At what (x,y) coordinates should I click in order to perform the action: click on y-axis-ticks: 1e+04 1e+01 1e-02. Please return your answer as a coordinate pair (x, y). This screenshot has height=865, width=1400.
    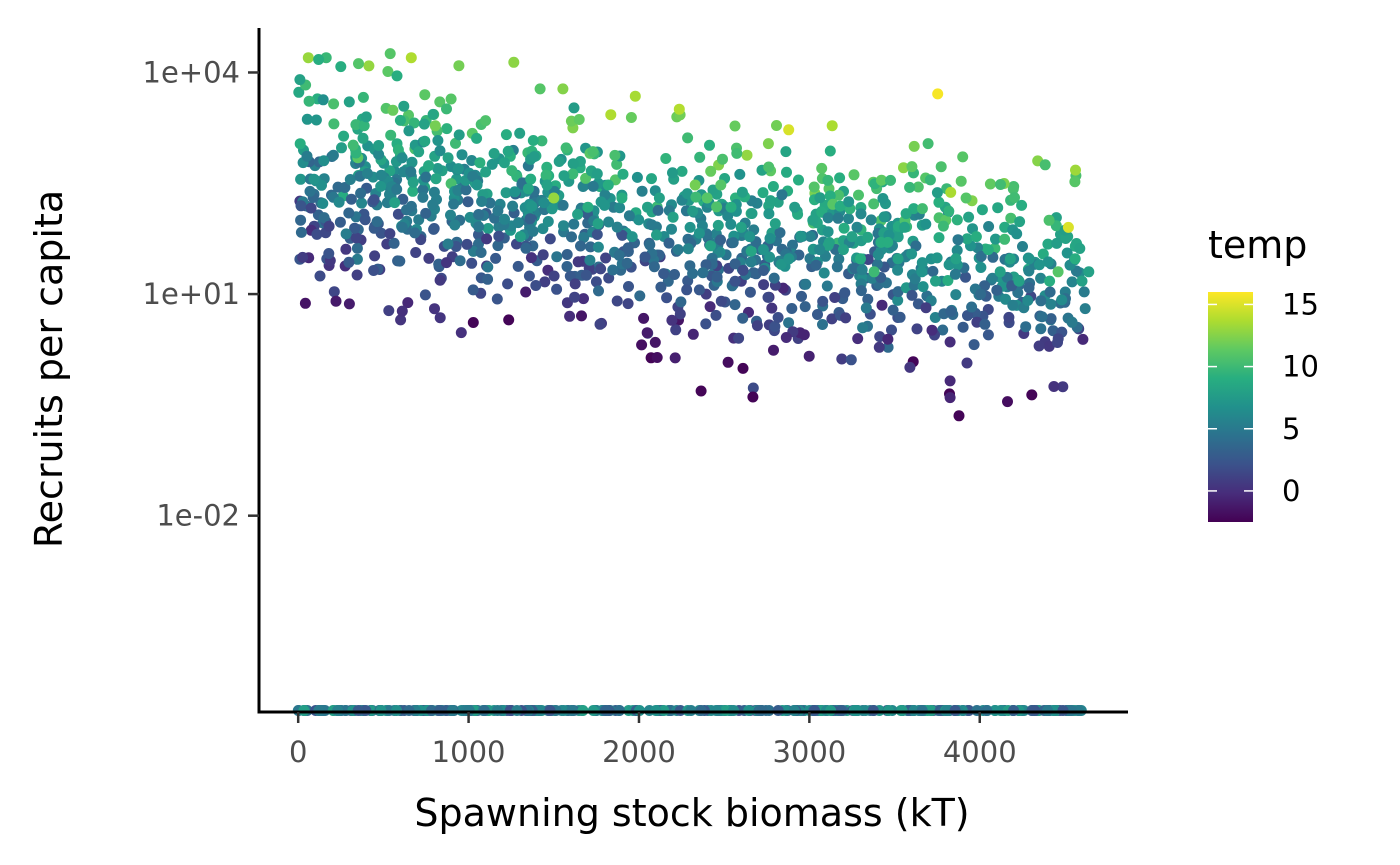
    Looking at the image, I should click on (201, 294).